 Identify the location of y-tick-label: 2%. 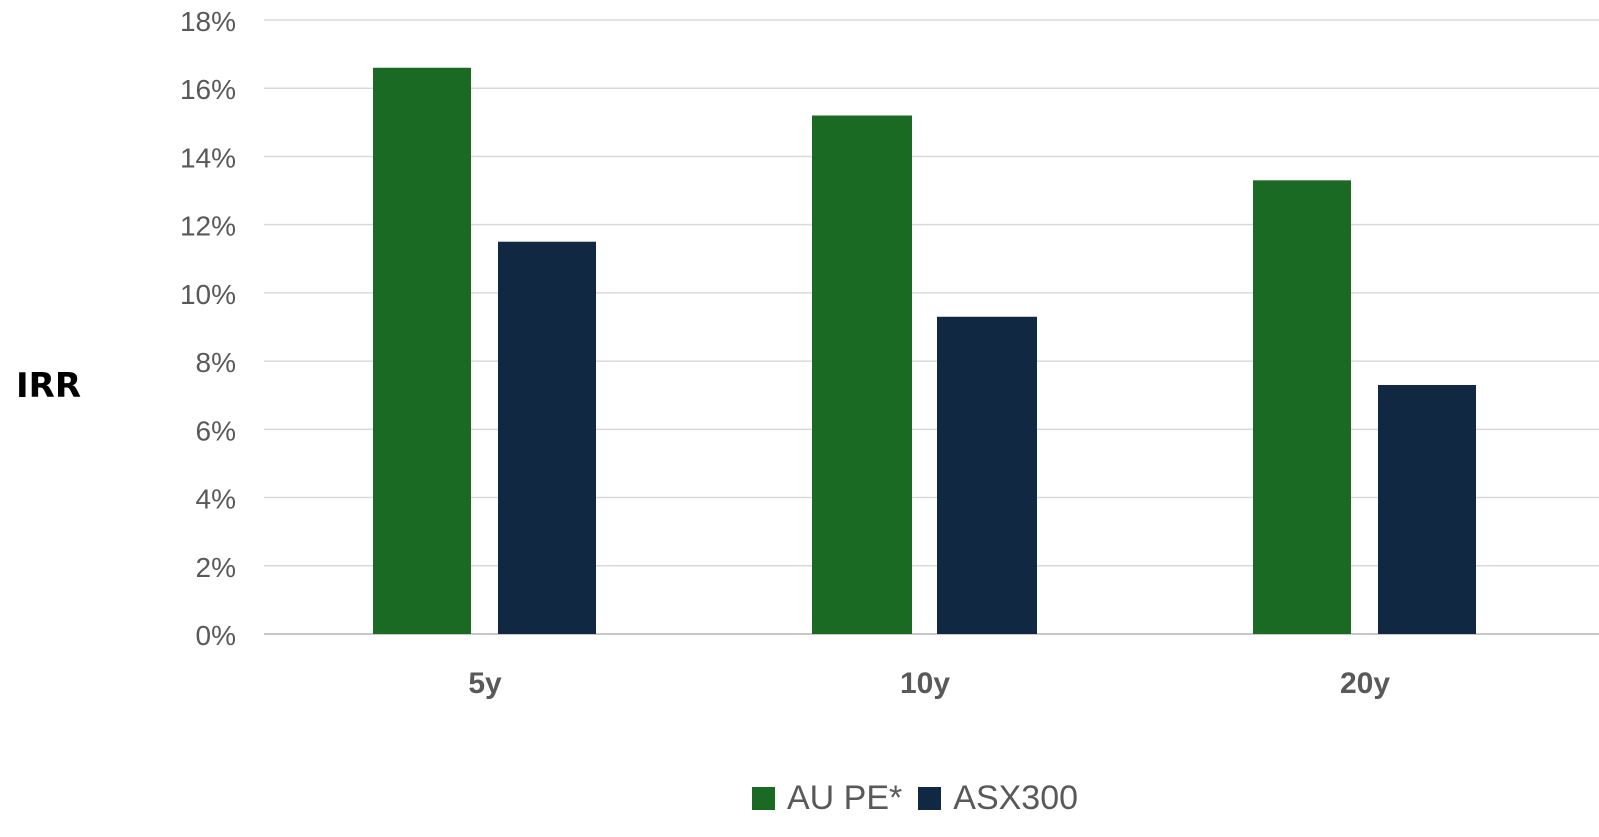
(216, 567).